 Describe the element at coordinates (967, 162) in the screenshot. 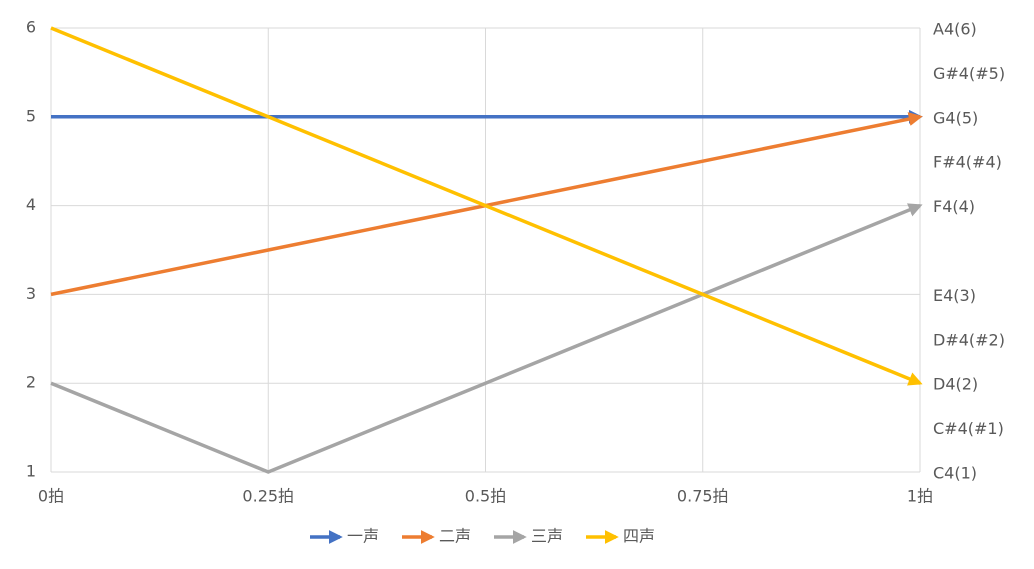

I see `y2-tick-label: F#4(#4)` at that location.